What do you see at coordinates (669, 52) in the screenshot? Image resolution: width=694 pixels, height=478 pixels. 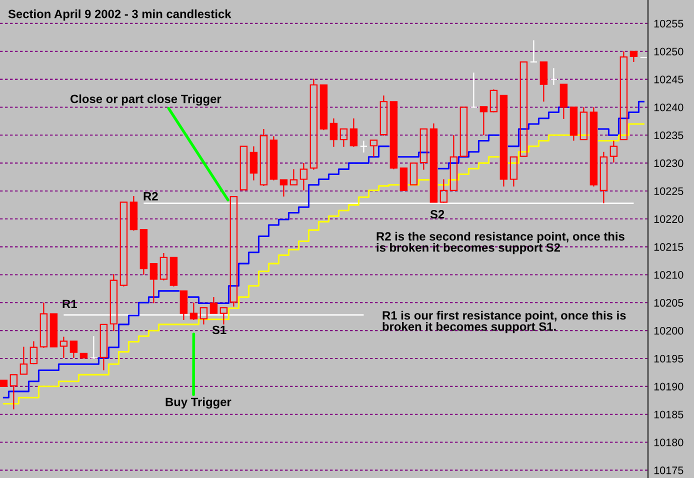 I see `y-tick-label: 10250` at bounding box center [669, 52].